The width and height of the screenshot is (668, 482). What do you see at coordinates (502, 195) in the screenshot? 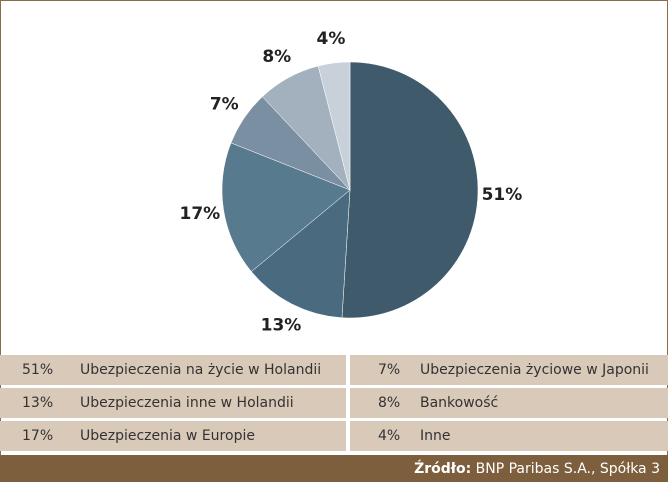
I see `data-label: 51%` at bounding box center [502, 195].